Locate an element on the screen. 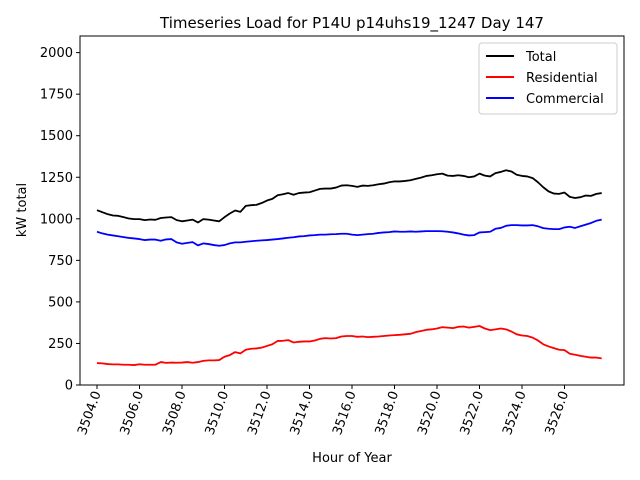  y-tick-label: 2000 is located at coordinates (56, 53).